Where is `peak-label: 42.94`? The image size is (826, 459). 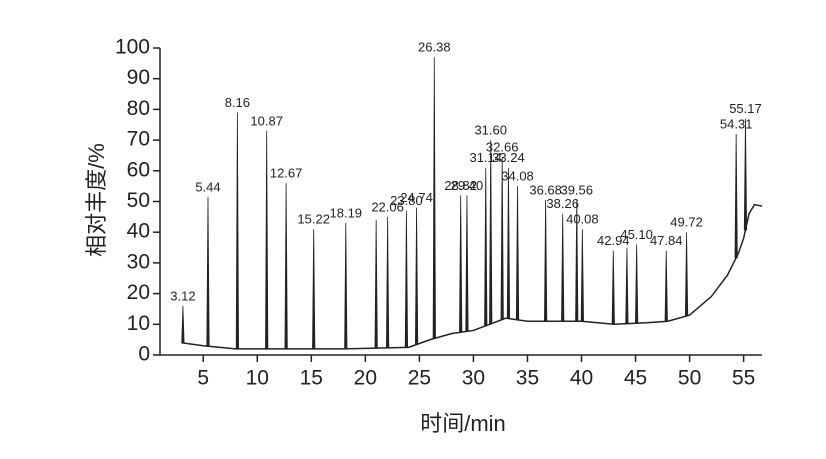 peak-label: 42.94 is located at coordinates (613, 240).